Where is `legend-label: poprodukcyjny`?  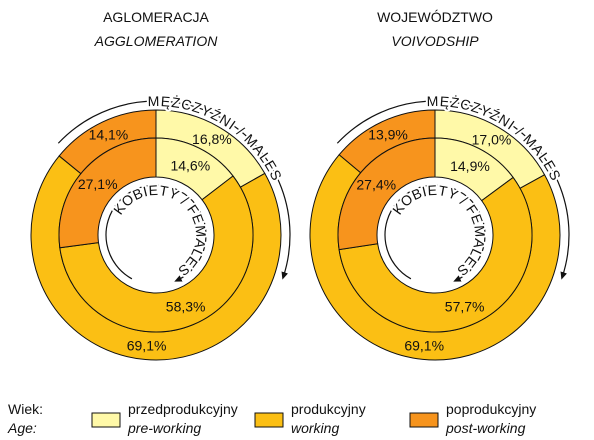
legend-label: poprodukcyjny is located at coordinates (491, 409).